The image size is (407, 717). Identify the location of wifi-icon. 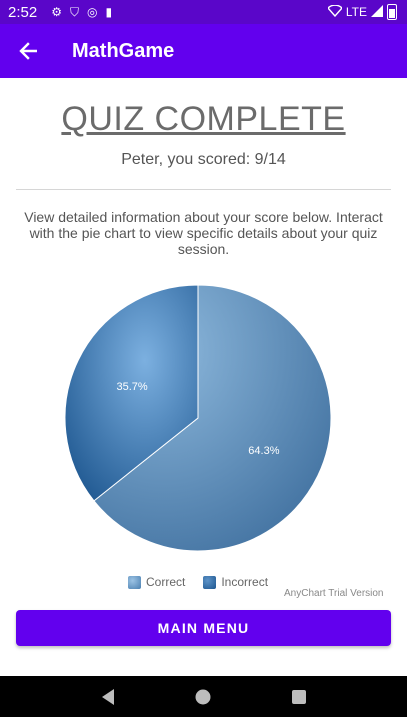
(334, 11).